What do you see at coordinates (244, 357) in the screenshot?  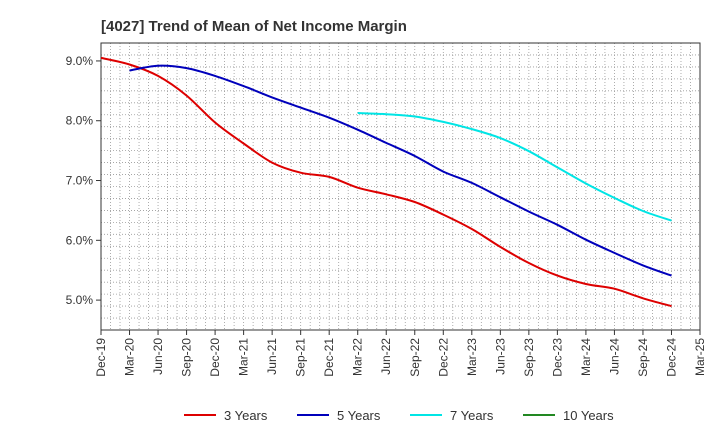 I see `x-tick-label: Mar-21` at bounding box center [244, 357].